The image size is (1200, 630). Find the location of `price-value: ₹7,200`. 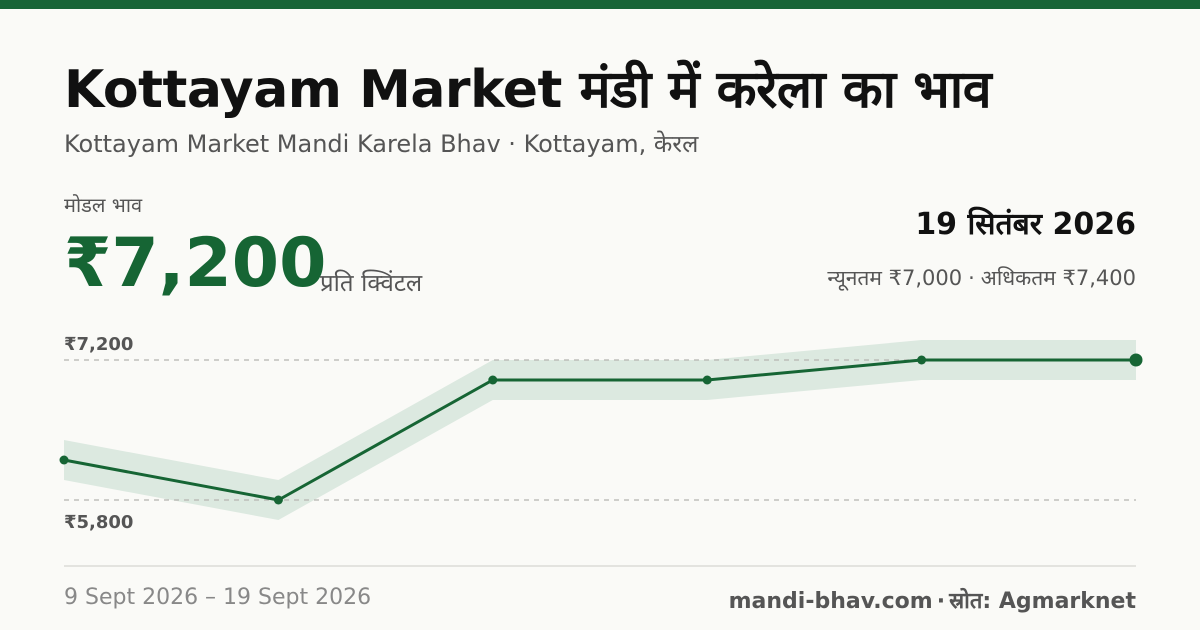

price-value: ₹7,200 is located at coordinates (195, 263).